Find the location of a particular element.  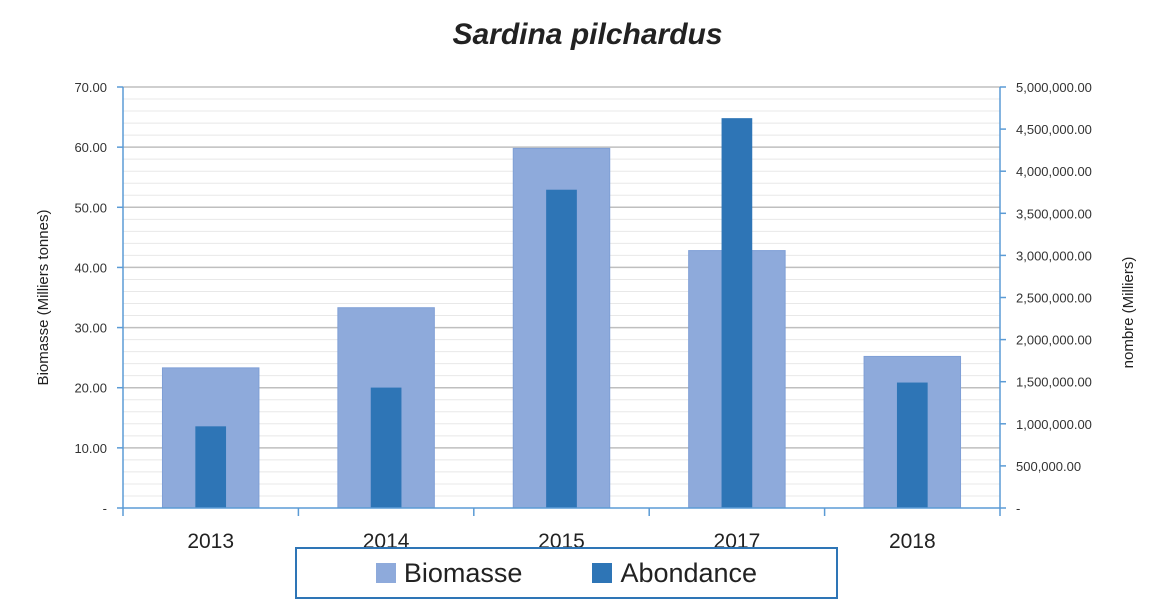

y-tick-label-right: 2,000,000.00 is located at coordinates (1054, 340).